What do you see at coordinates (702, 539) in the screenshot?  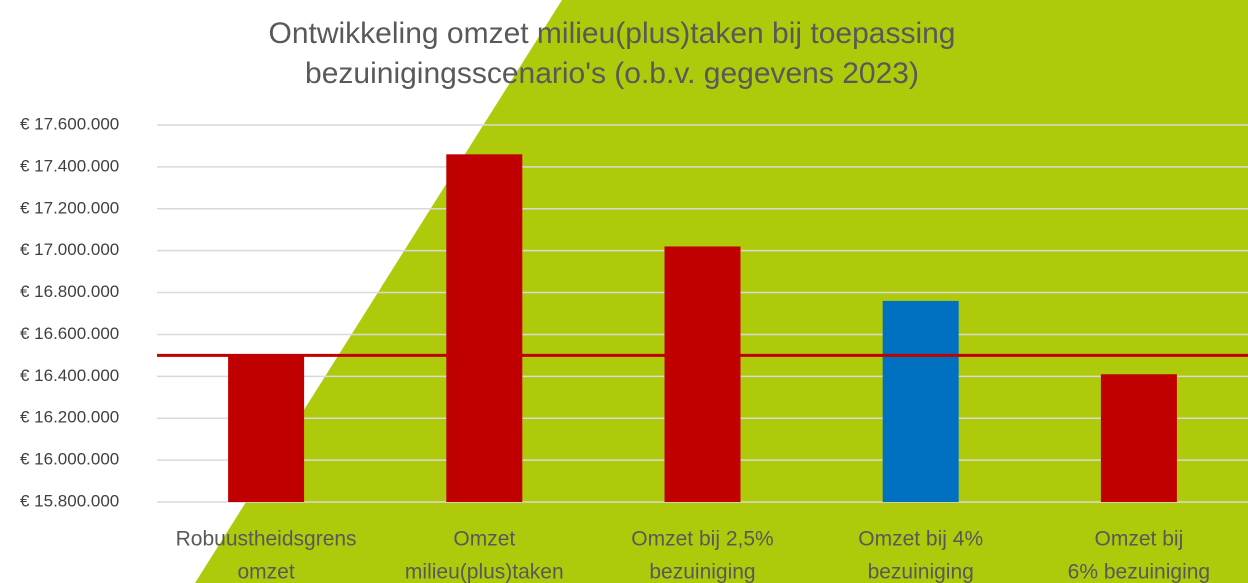 I see `x-tick-label: Omzet bij 2,5%` at bounding box center [702, 539].